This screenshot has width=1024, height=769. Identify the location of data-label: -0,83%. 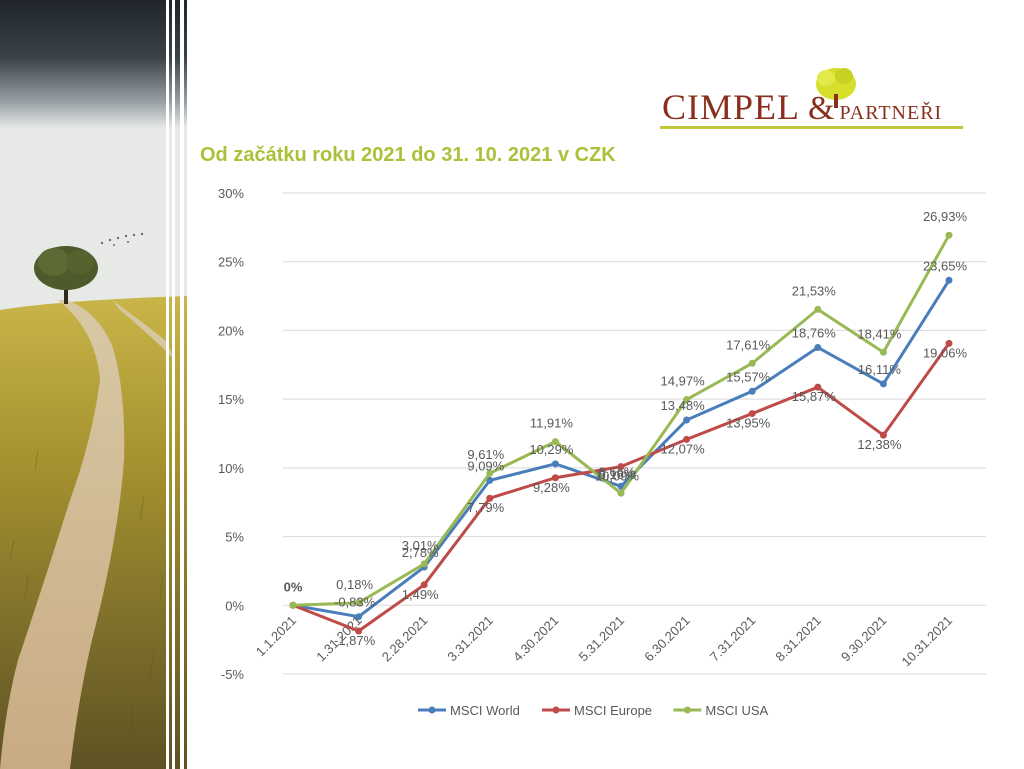
(355, 602).